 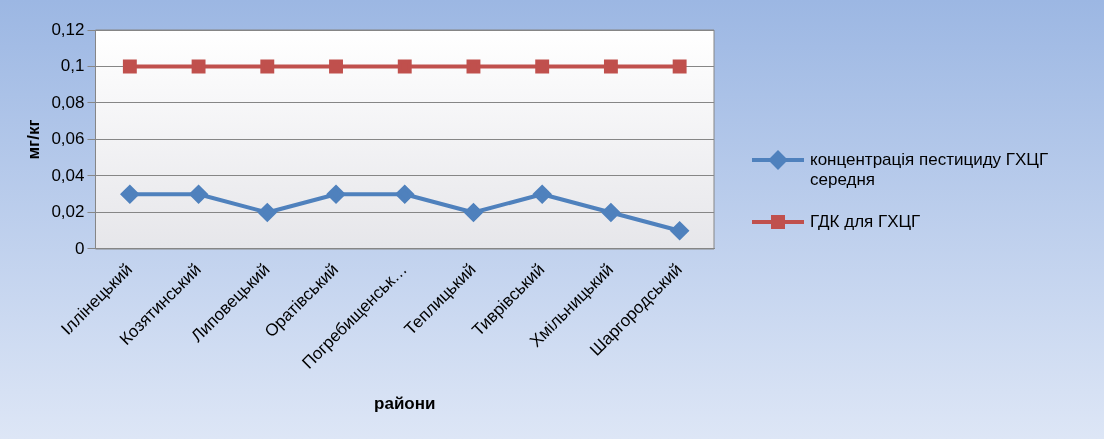 What do you see at coordinates (68, 175) in the screenshot?
I see `y-tick-label: 0,04` at bounding box center [68, 175].